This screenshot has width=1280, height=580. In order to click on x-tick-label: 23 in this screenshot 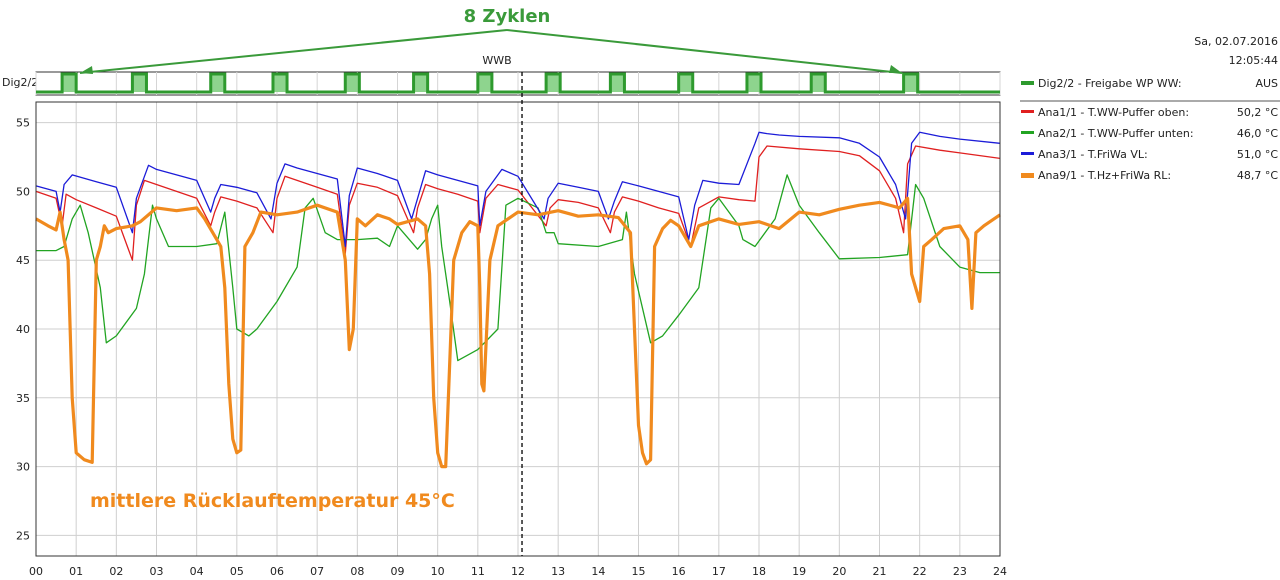, I will do `click(960, 571)`.